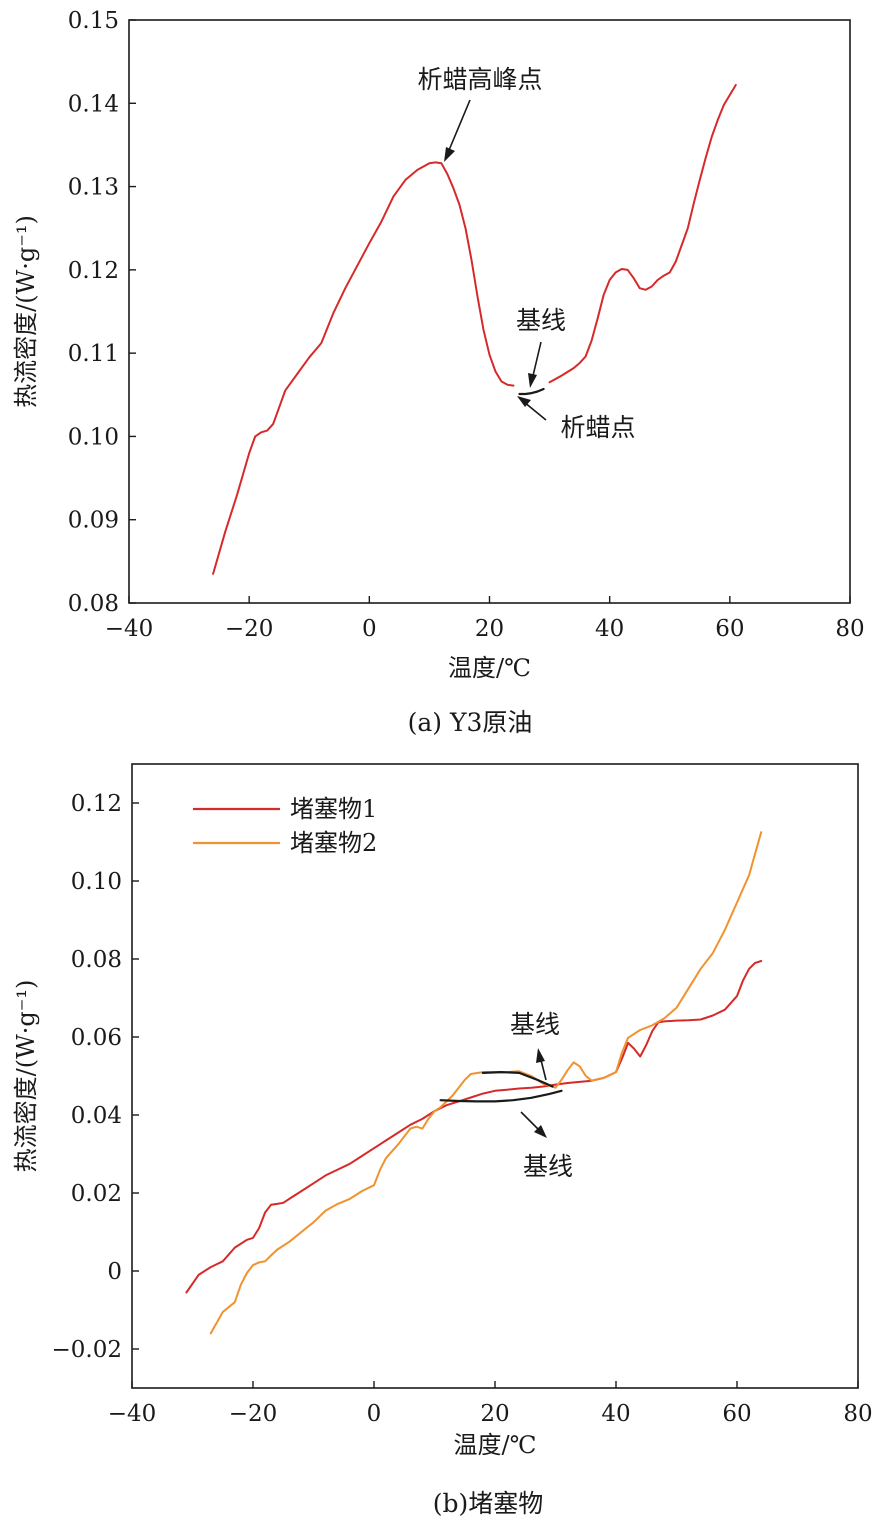 This screenshot has width=872, height=1531. Describe the element at coordinates (449, 154) in the screenshot. I see `annotation-peak-arrowhead` at that location.